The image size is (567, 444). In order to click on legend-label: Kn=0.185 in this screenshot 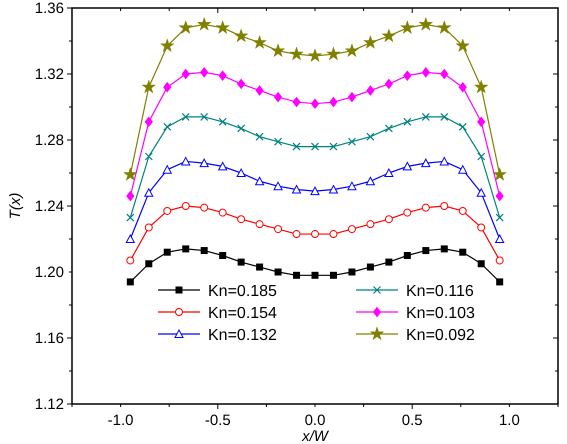, I will do `click(243, 291)`.